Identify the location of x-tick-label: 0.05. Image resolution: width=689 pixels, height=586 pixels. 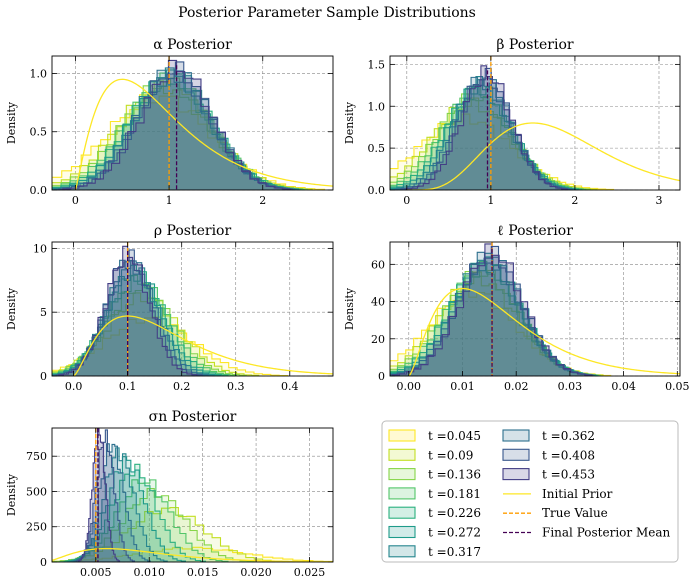
(677, 386).